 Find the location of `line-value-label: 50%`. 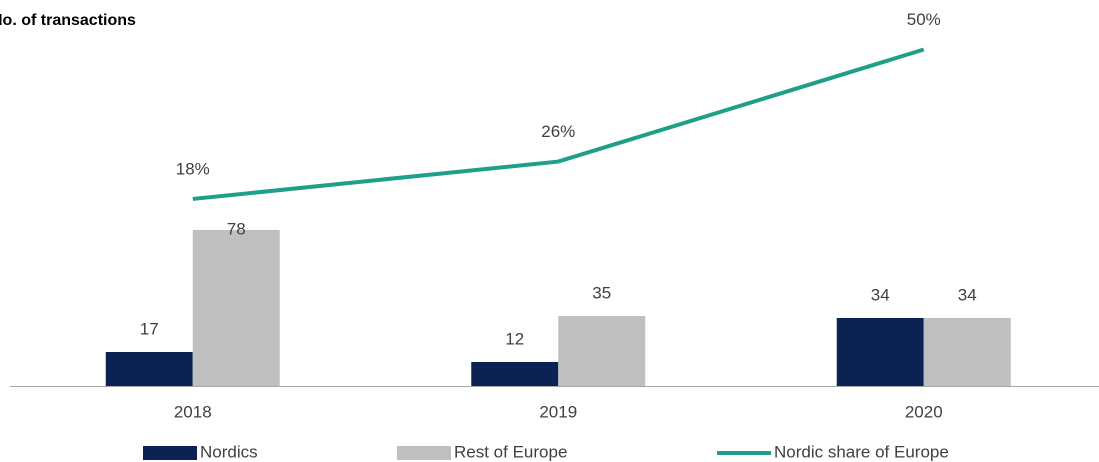

line-value-label: 50% is located at coordinates (924, 19).